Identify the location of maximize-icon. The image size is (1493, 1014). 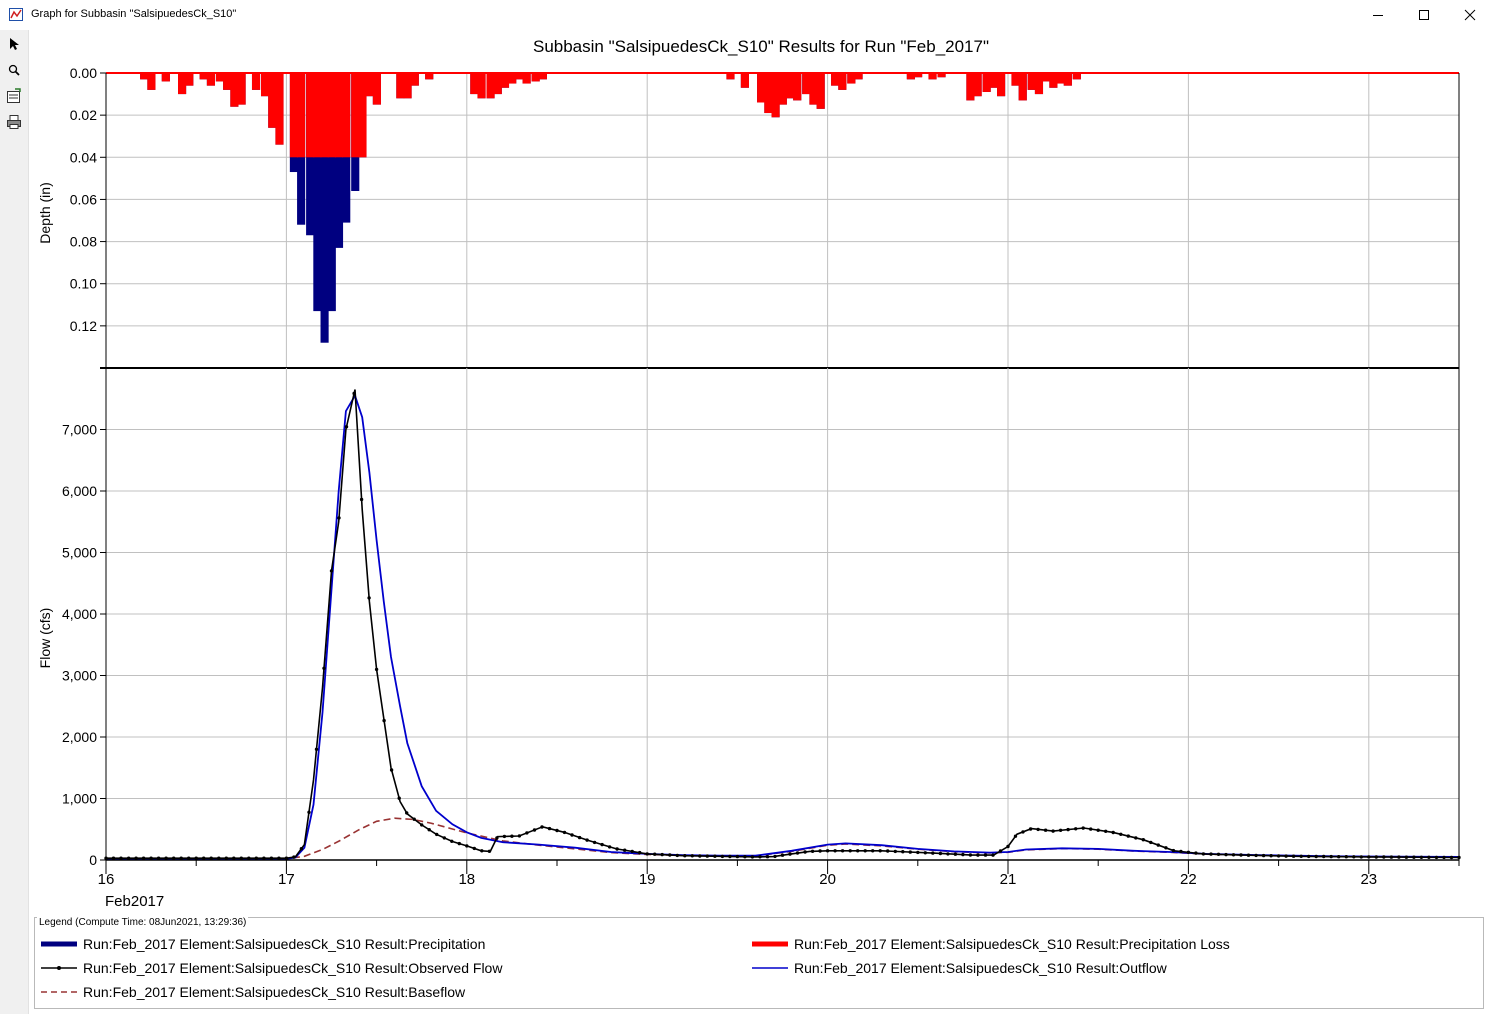
(1424, 15).